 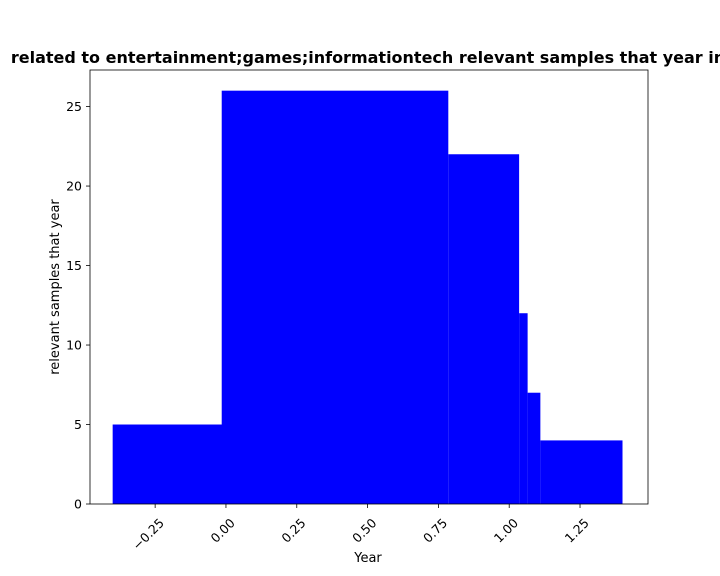 I want to click on x-axis-label: Year, so click(x=367, y=558).